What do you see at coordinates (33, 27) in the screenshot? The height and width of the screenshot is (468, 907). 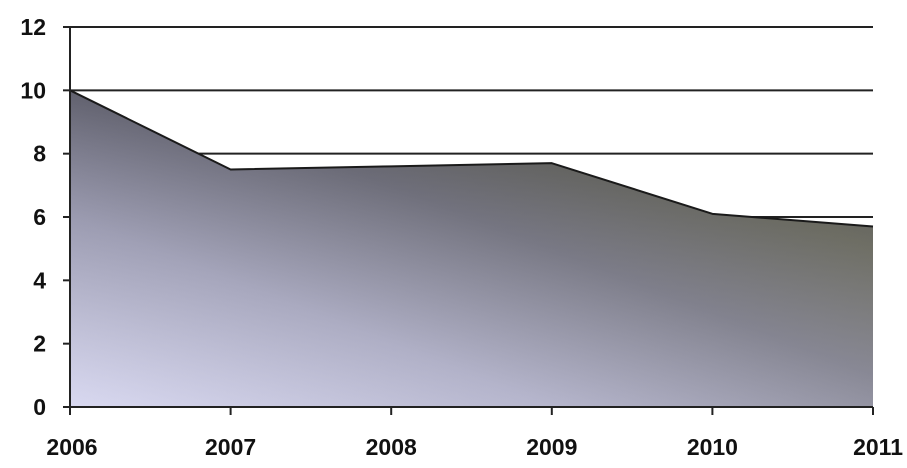 I see `y-tick-label-12: 12` at bounding box center [33, 27].